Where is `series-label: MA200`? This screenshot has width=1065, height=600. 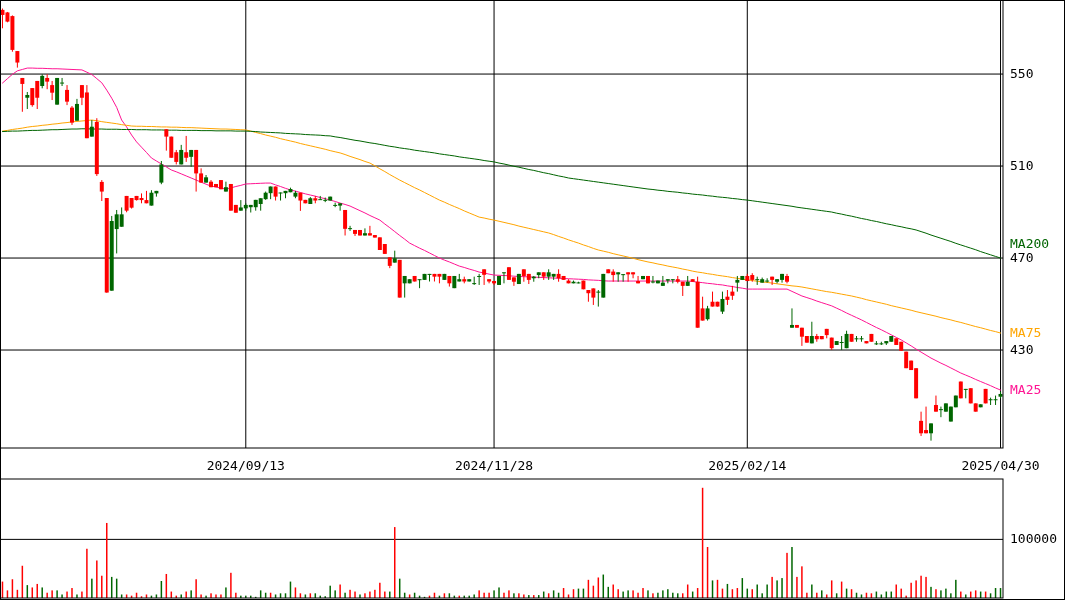
series-label: MA200 is located at coordinates (1030, 243).